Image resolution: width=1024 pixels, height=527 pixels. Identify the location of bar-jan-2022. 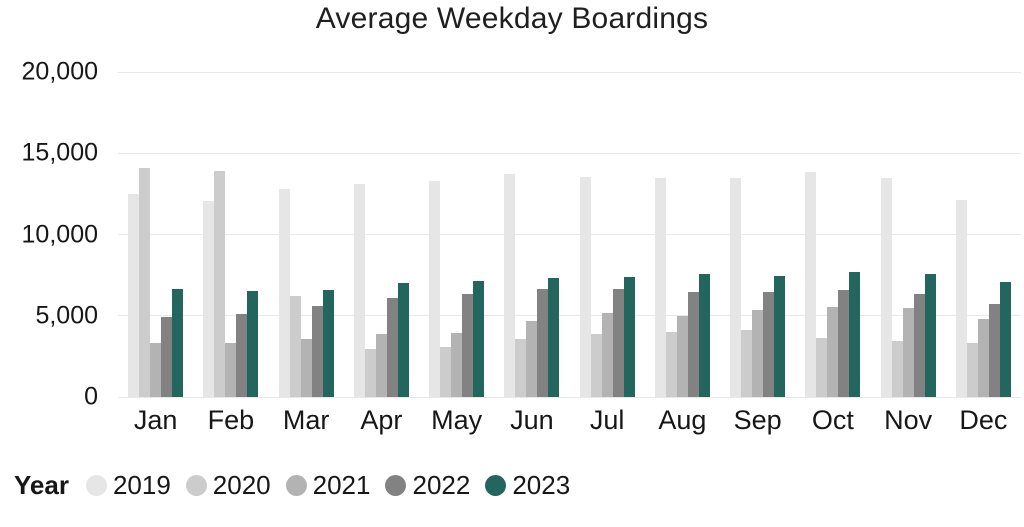
(167, 356).